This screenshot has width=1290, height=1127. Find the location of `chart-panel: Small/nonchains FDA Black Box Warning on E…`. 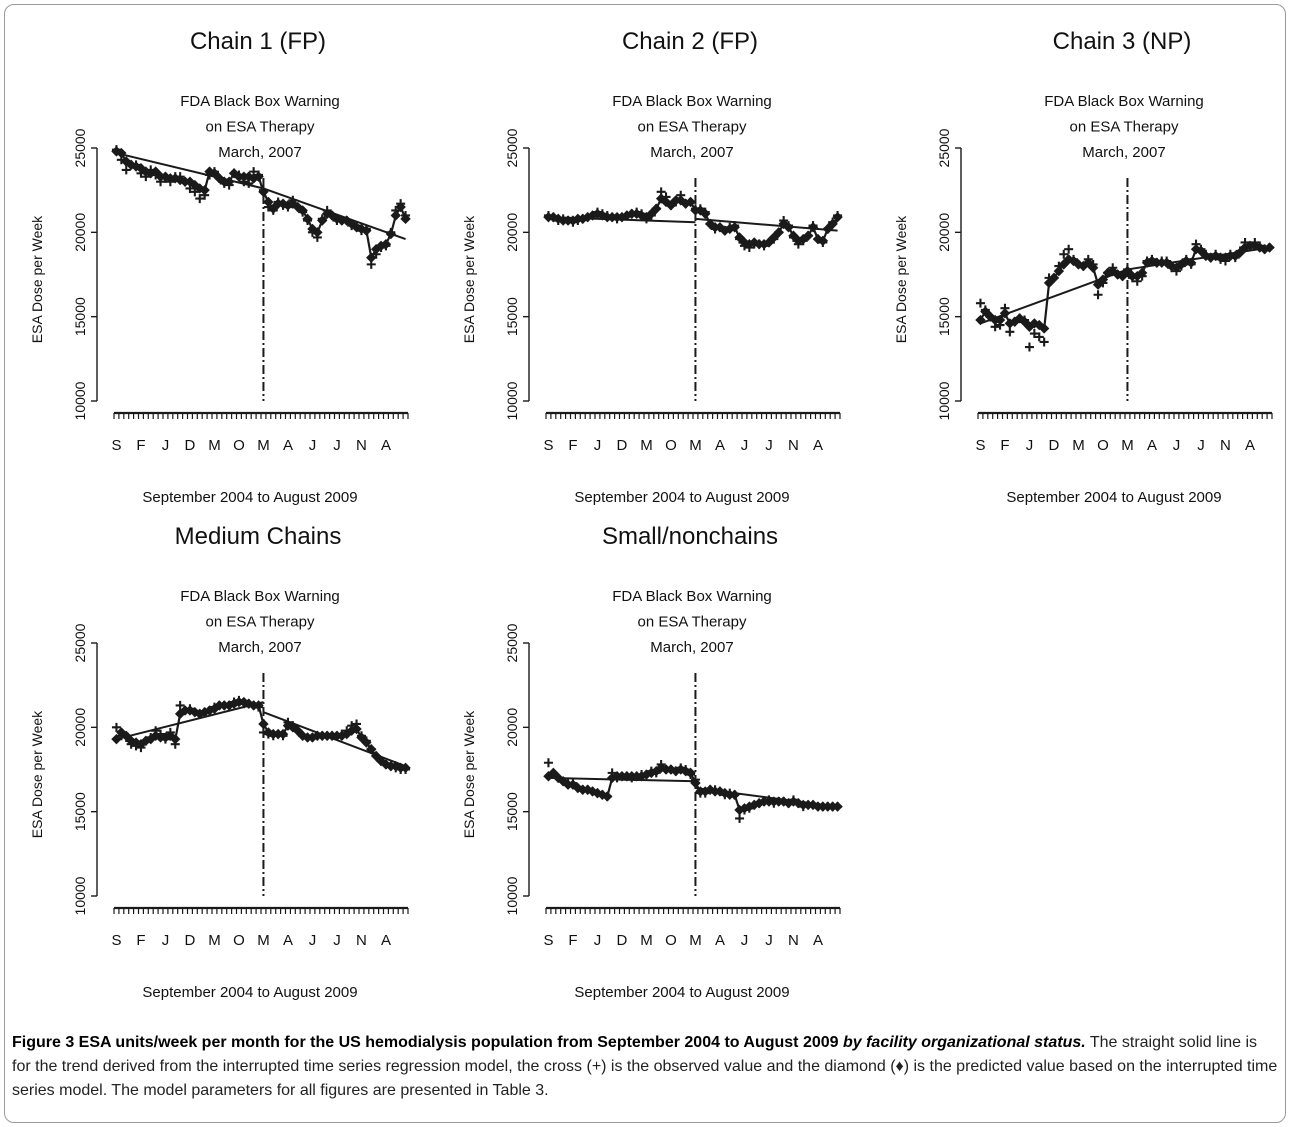

chart-panel: Small/nonchains FDA Black Box Warning on E… is located at coordinates (652, 762).